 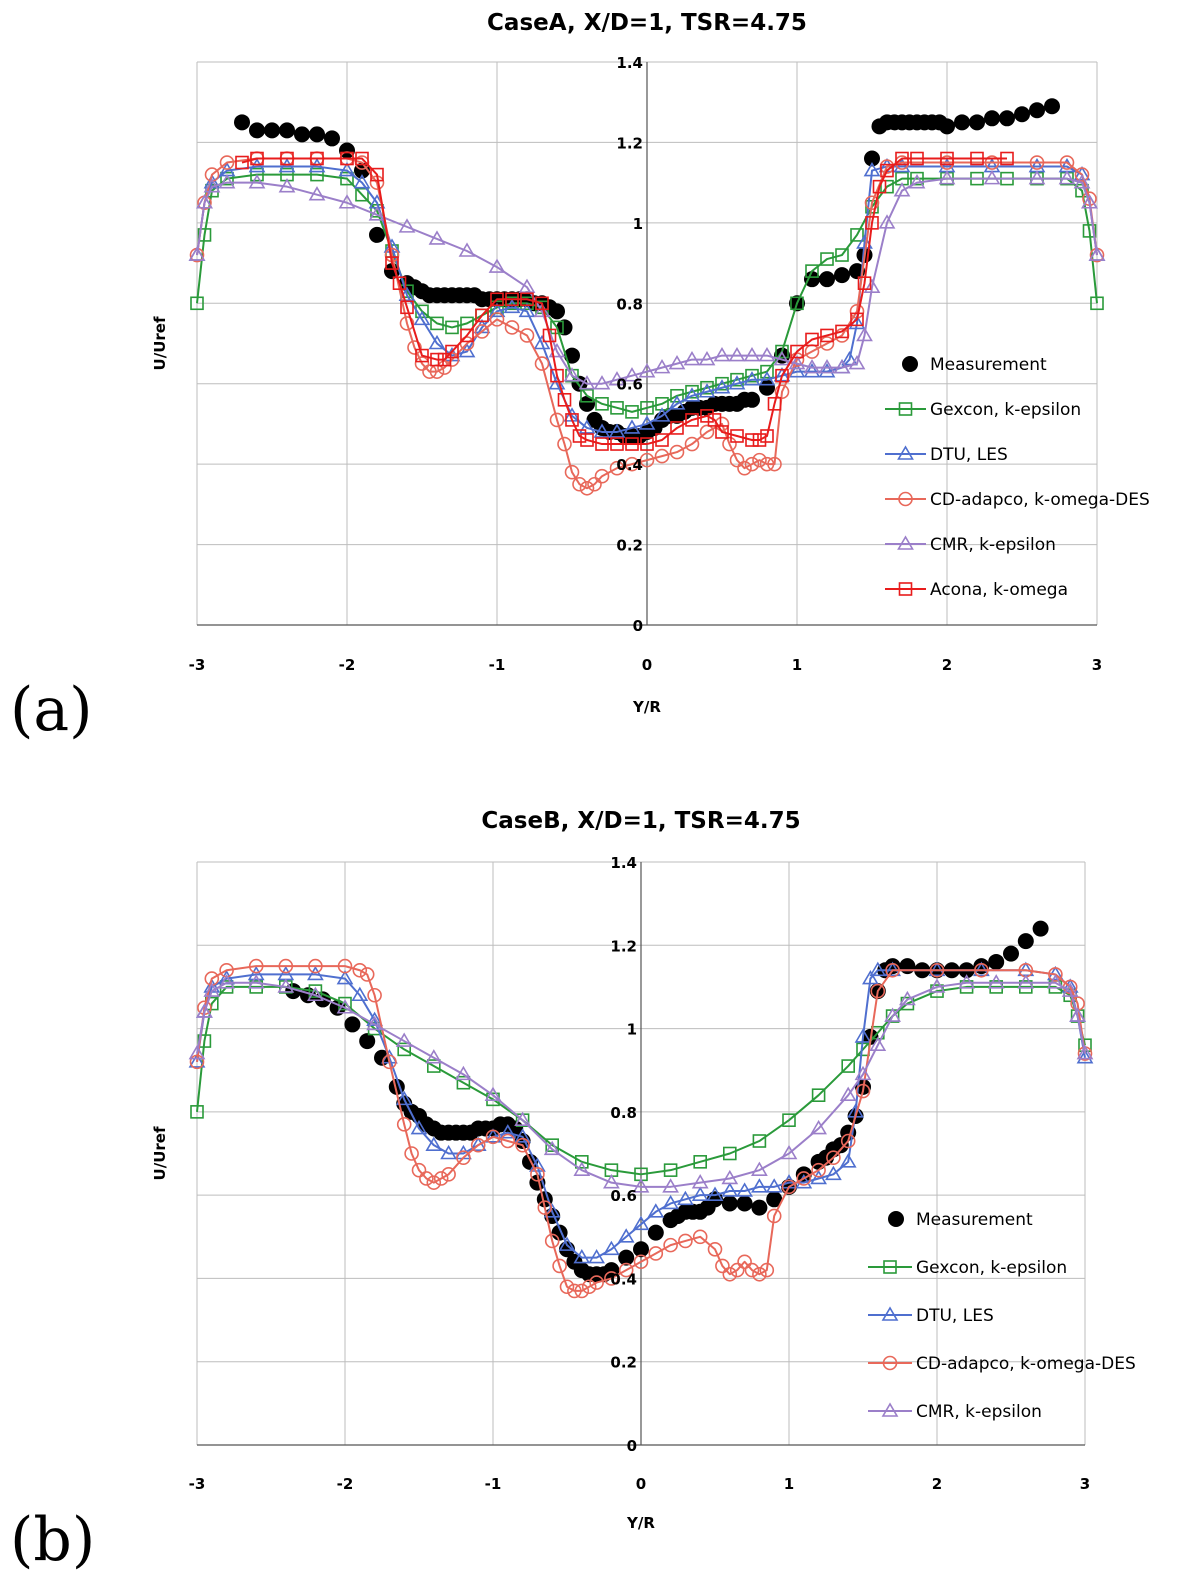 What do you see at coordinates (999, 590) in the screenshot?
I see `legend-label: Acona, k-omega` at bounding box center [999, 590].